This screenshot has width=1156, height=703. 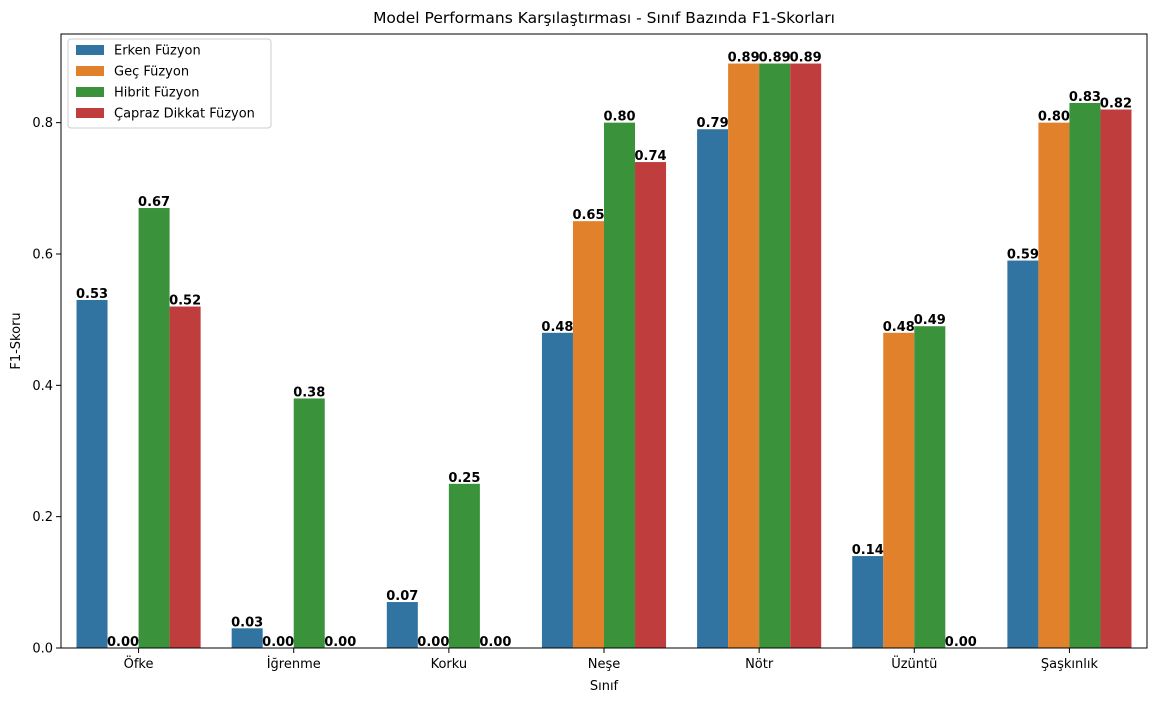 I want to click on data-label: 0.25, so click(x=464, y=478).